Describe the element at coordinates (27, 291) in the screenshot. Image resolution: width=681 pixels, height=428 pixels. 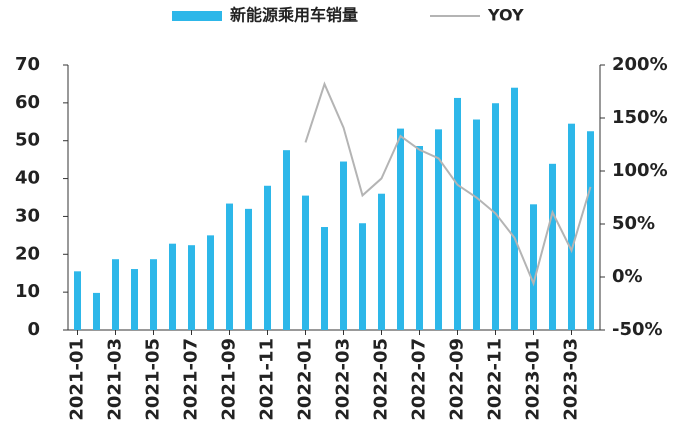
I see `y-tick-label: 10` at that location.